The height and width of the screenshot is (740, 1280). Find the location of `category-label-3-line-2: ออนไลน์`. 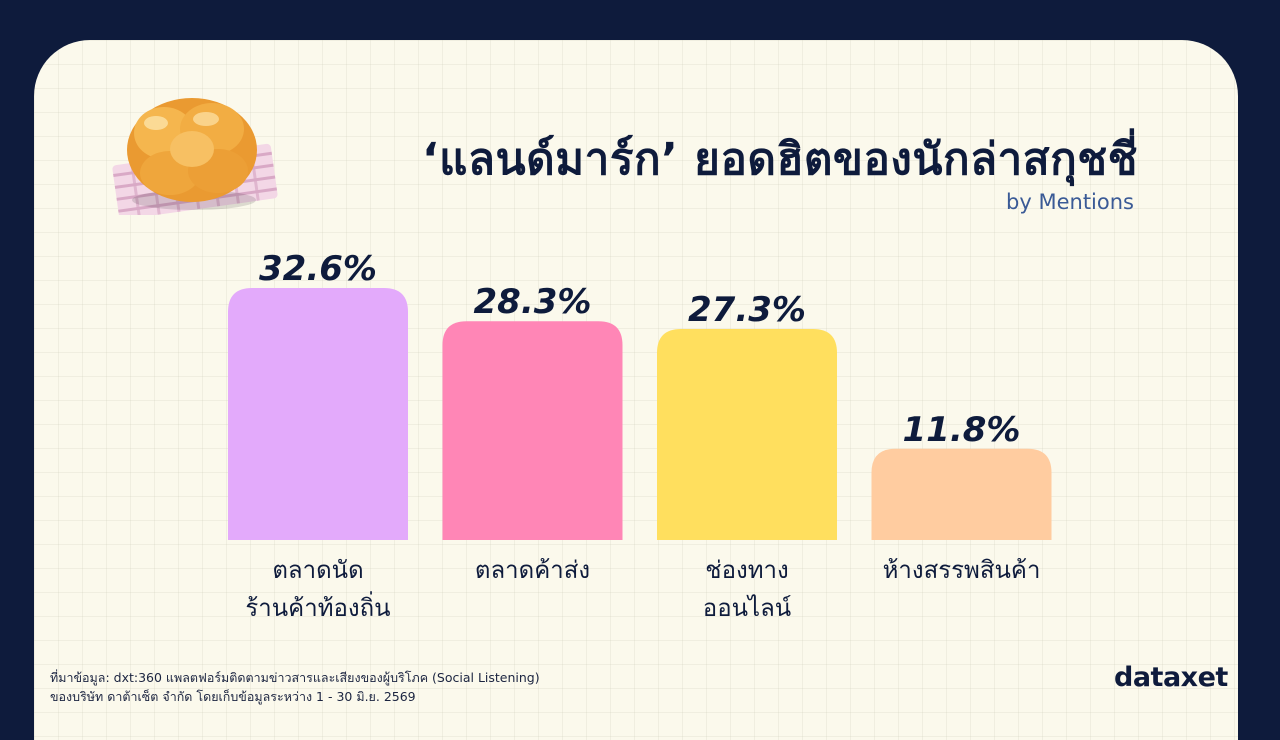

category-label-3-line-2: ออนไลน์ is located at coordinates (747, 608).